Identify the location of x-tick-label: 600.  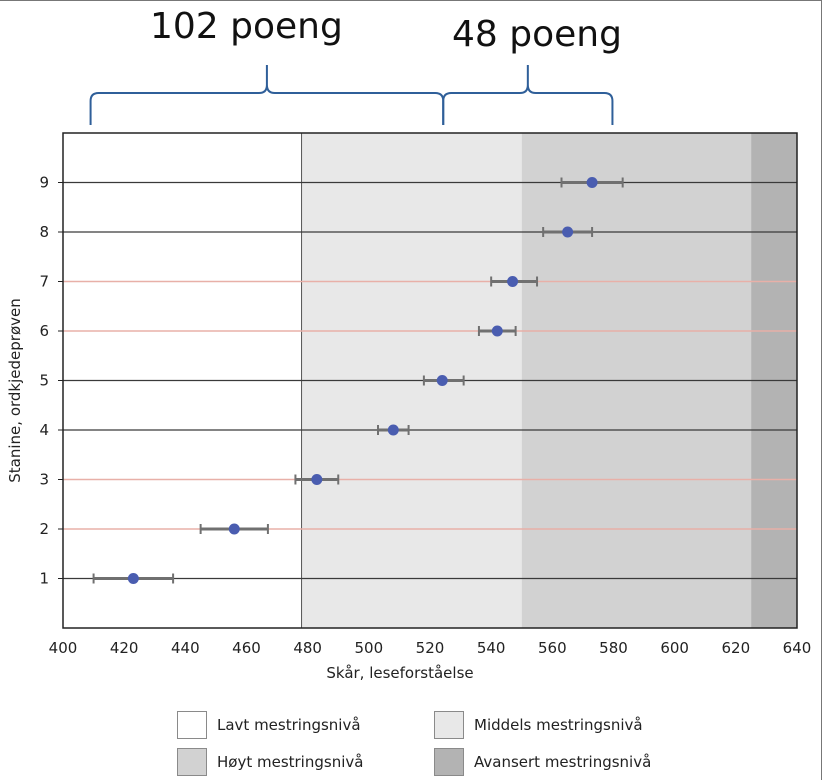
(674, 648).